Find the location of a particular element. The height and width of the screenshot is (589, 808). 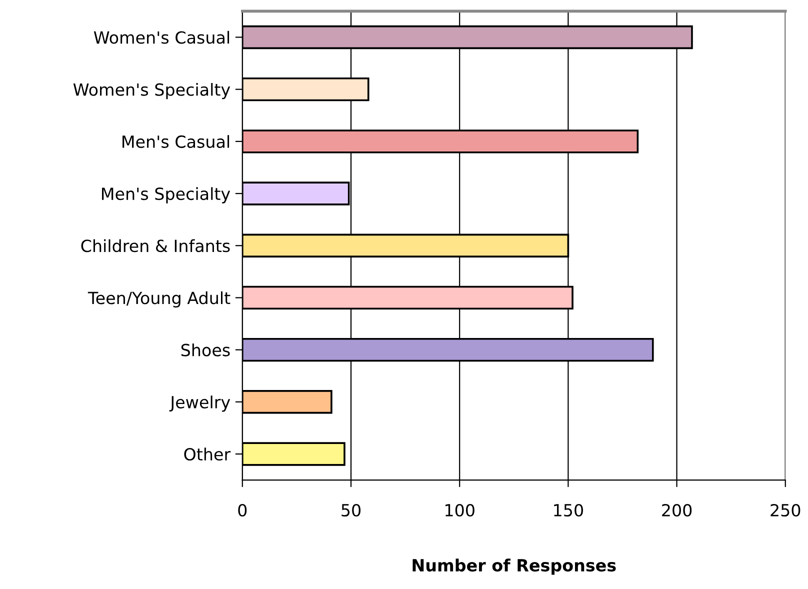

x-tick-label: 150 is located at coordinates (568, 510).